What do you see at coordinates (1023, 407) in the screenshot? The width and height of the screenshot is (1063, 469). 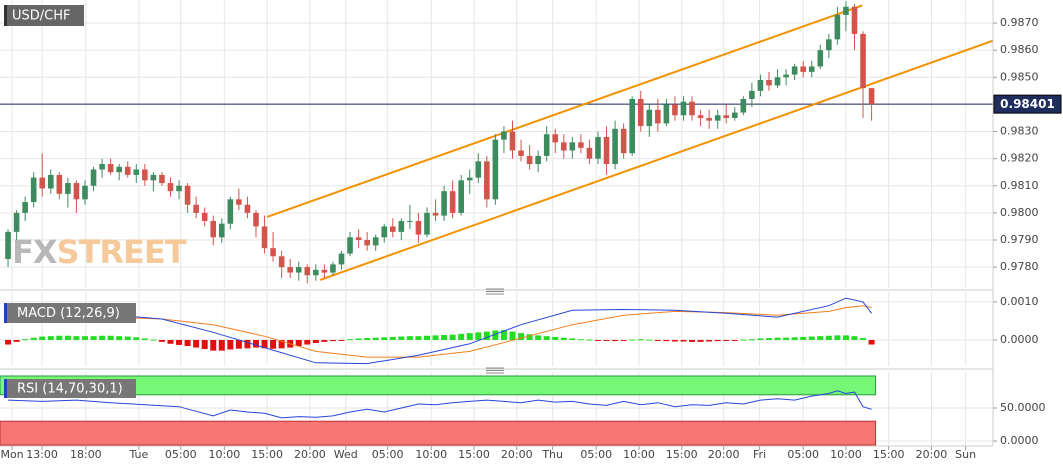 I see `y-tick-label: 50.0000` at bounding box center [1023, 407].